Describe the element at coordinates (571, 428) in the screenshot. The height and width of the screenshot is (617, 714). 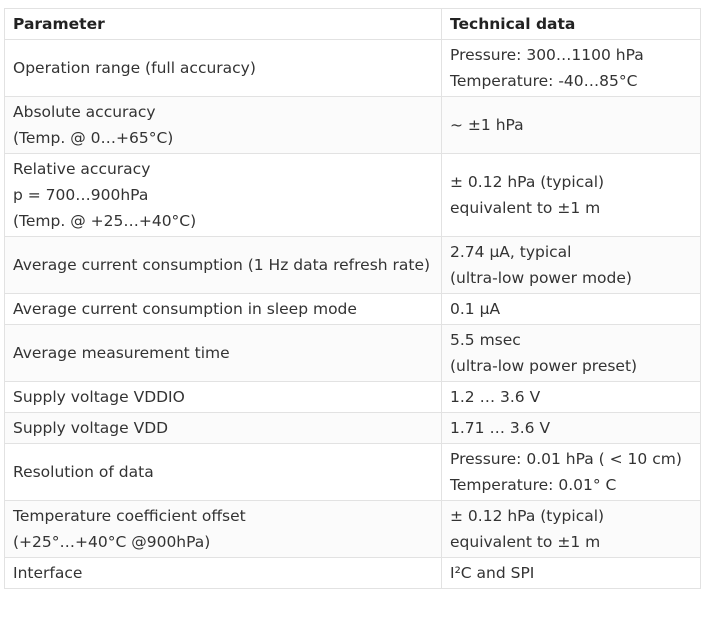
I see `value-cell: 1.71 … 3.6 V` at that location.